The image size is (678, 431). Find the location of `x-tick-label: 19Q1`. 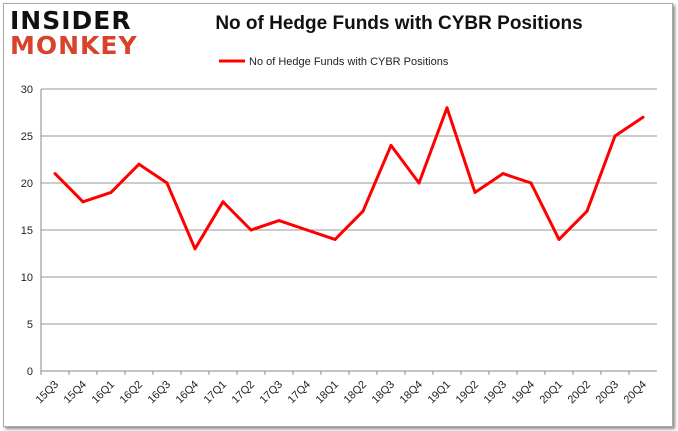

x-tick-label: 19Q1 is located at coordinates (440, 393).